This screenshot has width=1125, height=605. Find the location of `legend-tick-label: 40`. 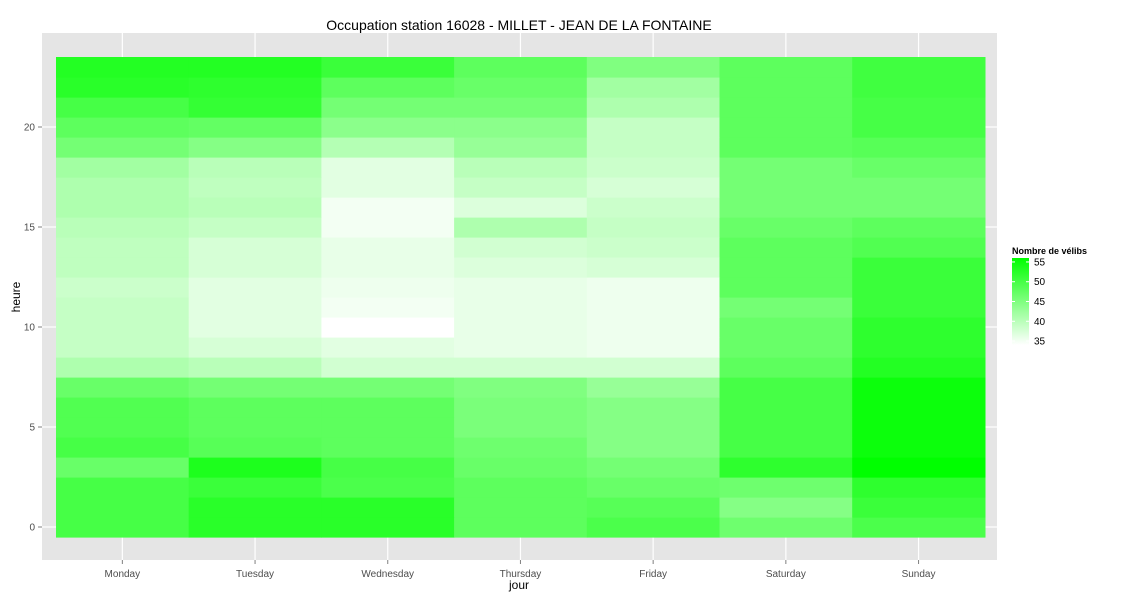

legend-tick-label: 40 is located at coordinates (1040, 322).